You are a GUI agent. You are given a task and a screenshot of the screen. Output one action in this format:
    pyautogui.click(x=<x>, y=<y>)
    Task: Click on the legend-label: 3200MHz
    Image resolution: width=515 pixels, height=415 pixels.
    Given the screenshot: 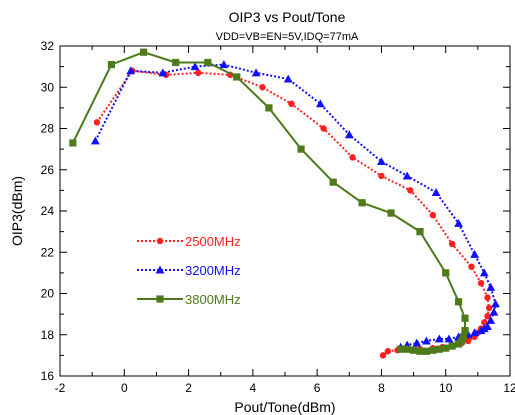 What is the action you would take?
    pyautogui.click(x=213, y=270)
    